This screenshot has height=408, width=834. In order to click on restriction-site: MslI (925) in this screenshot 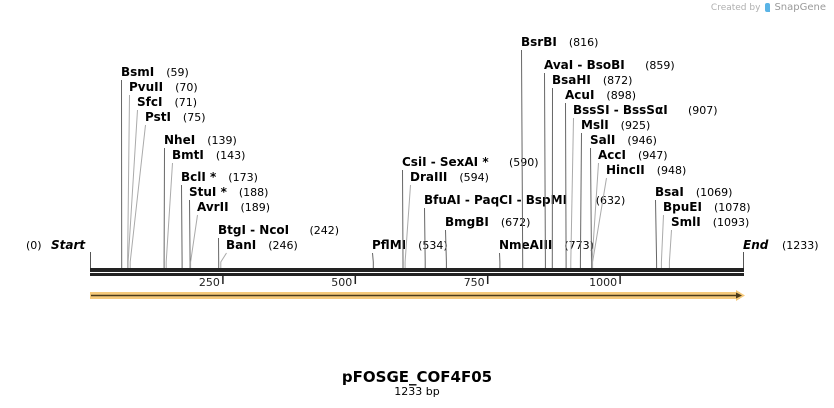, I will do `click(614, 193)`.